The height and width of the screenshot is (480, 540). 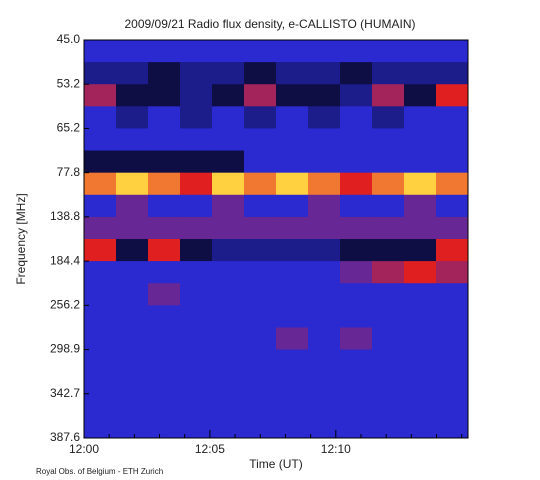 What do you see at coordinates (336, 449) in the screenshot?
I see `x-tick-label: 12:10` at bounding box center [336, 449].